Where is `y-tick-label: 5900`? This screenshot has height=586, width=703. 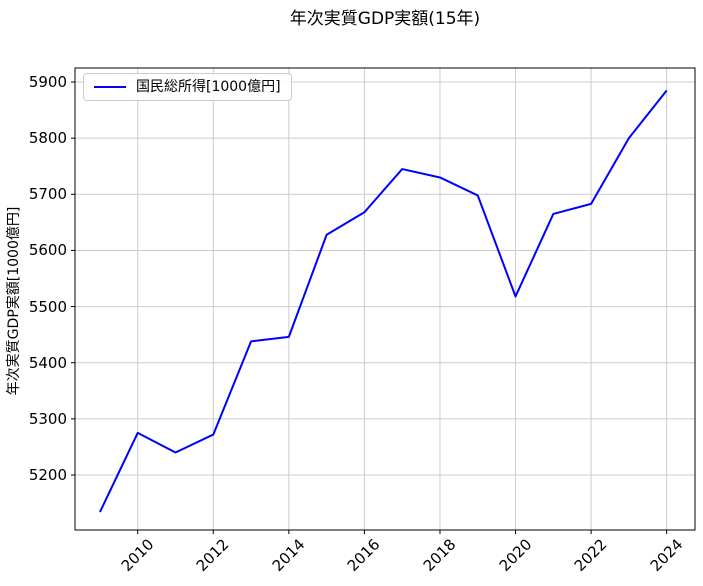
y-tick-label: 5900 is located at coordinates (47, 82).